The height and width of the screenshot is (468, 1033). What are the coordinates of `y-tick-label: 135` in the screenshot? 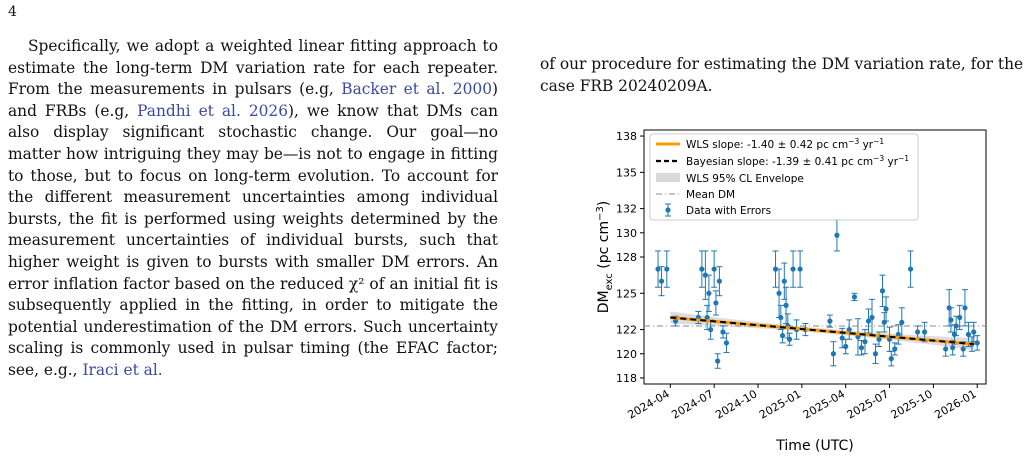 It's located at (626, 172).